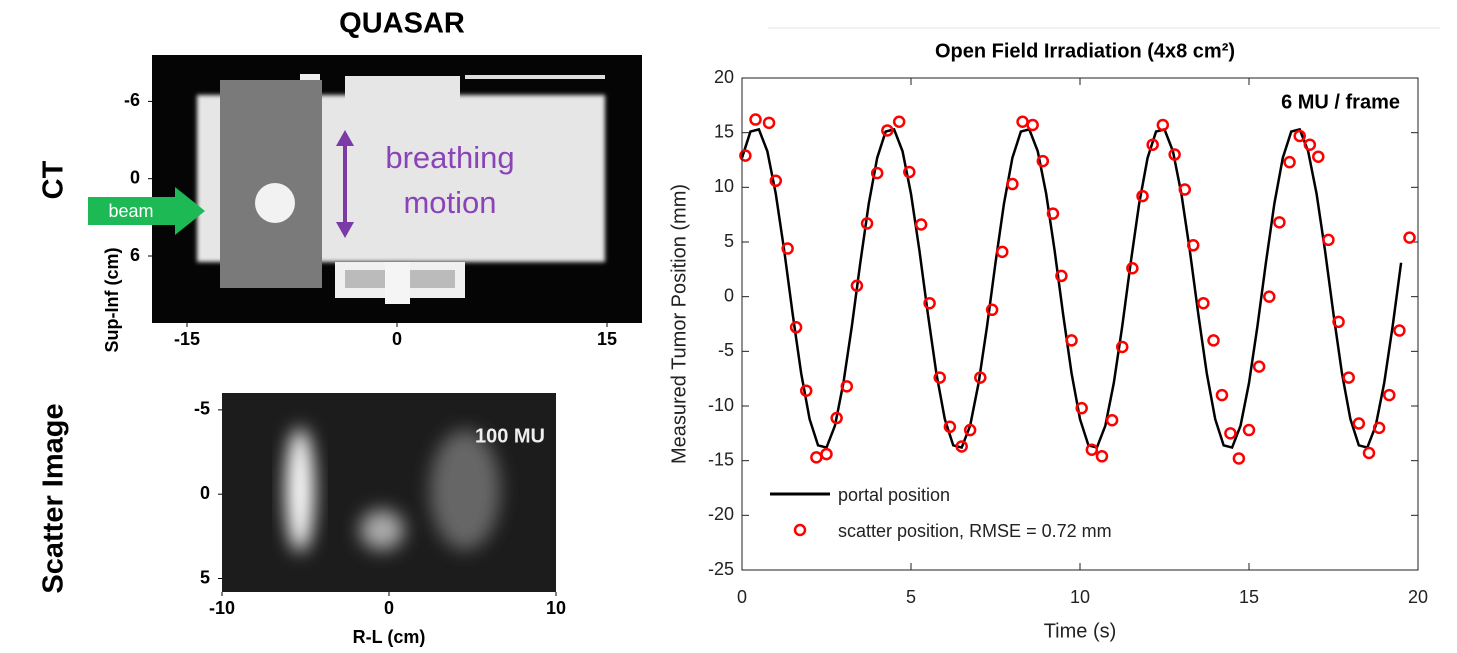 This screenshot has width=1457, height=653. Describe the element at coordinates (187, 339) in the screenshot. I see `x-tick-label: -15` at that location.